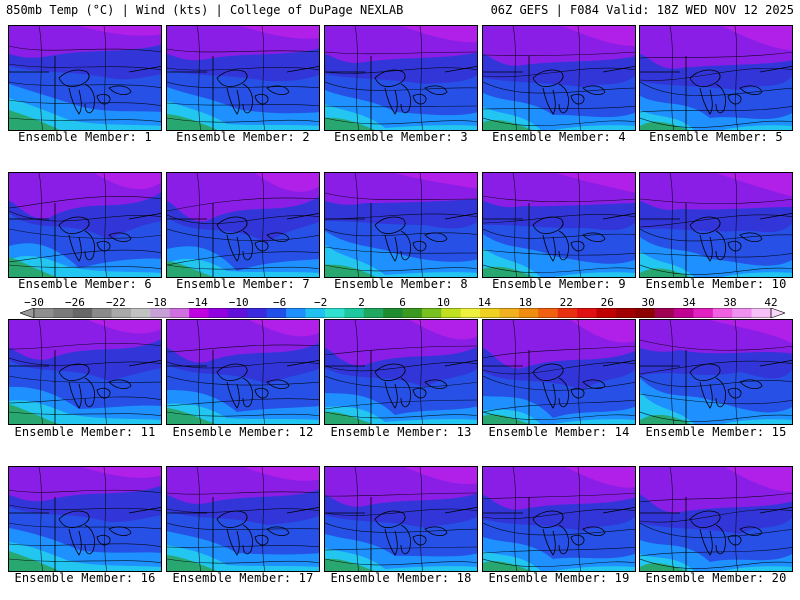 This screenshot has width=800, height=600. Describe the element at coordinates (75, 302) in the screenshot. I see `scale-tick-label: −26` at that location.